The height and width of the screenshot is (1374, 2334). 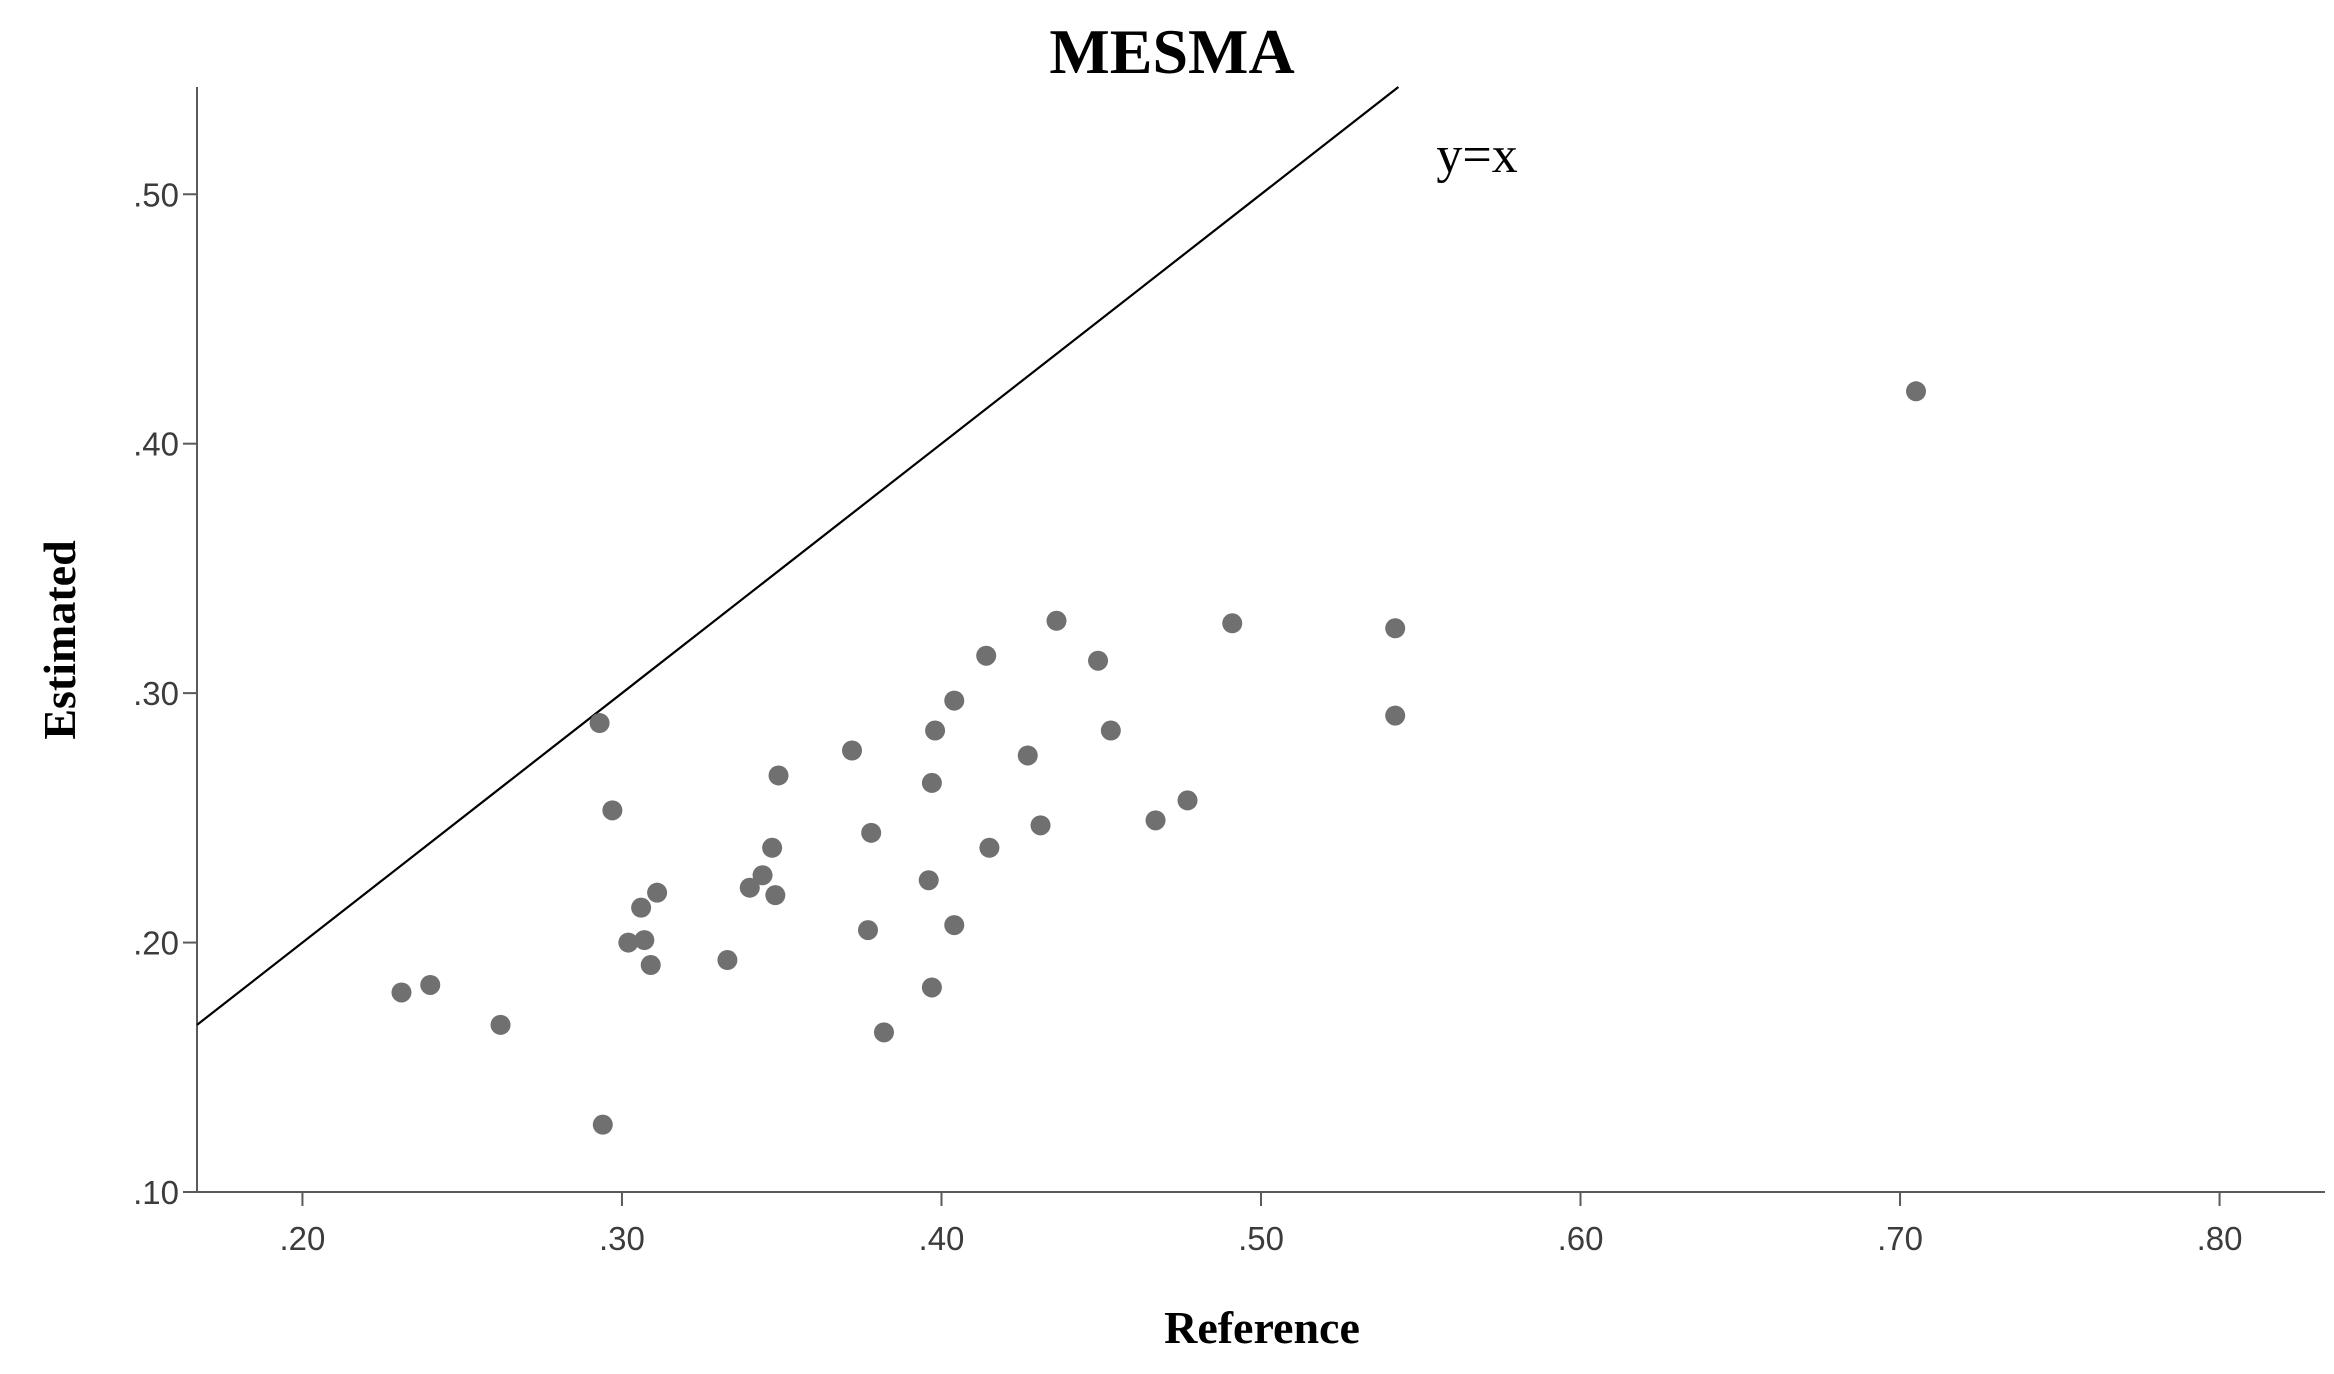 What do you see at coordinates (2220, 1238) in the screenshot?
I see `x-tick-label: .80` at bounding box center [2220, 1238].